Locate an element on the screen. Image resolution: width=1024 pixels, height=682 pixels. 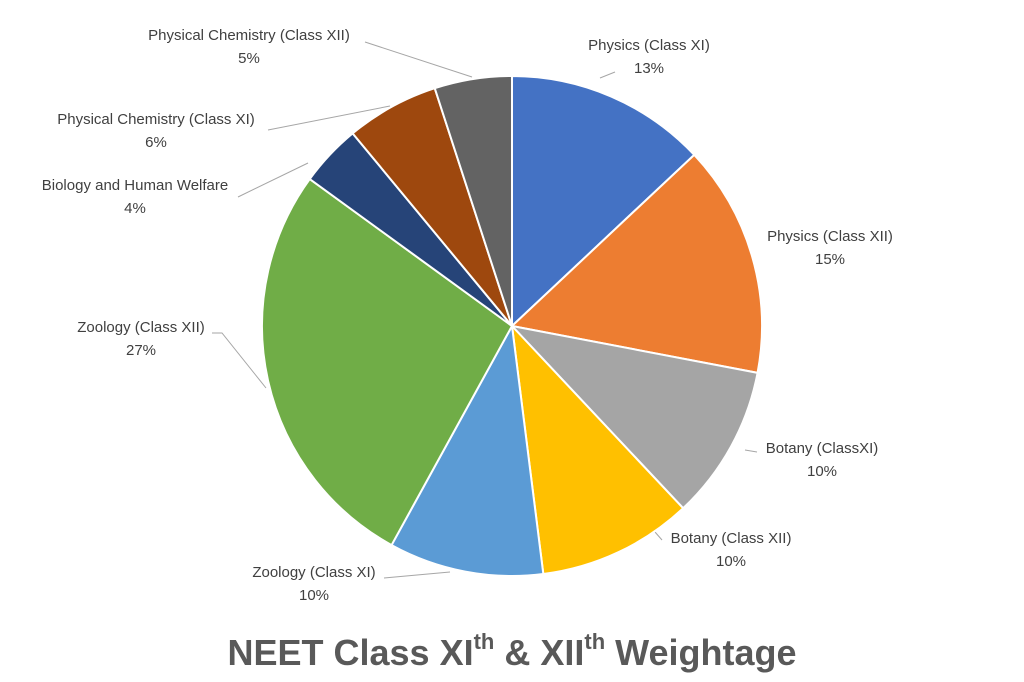
title-text: Weightage is located at coordinates (700, 652).